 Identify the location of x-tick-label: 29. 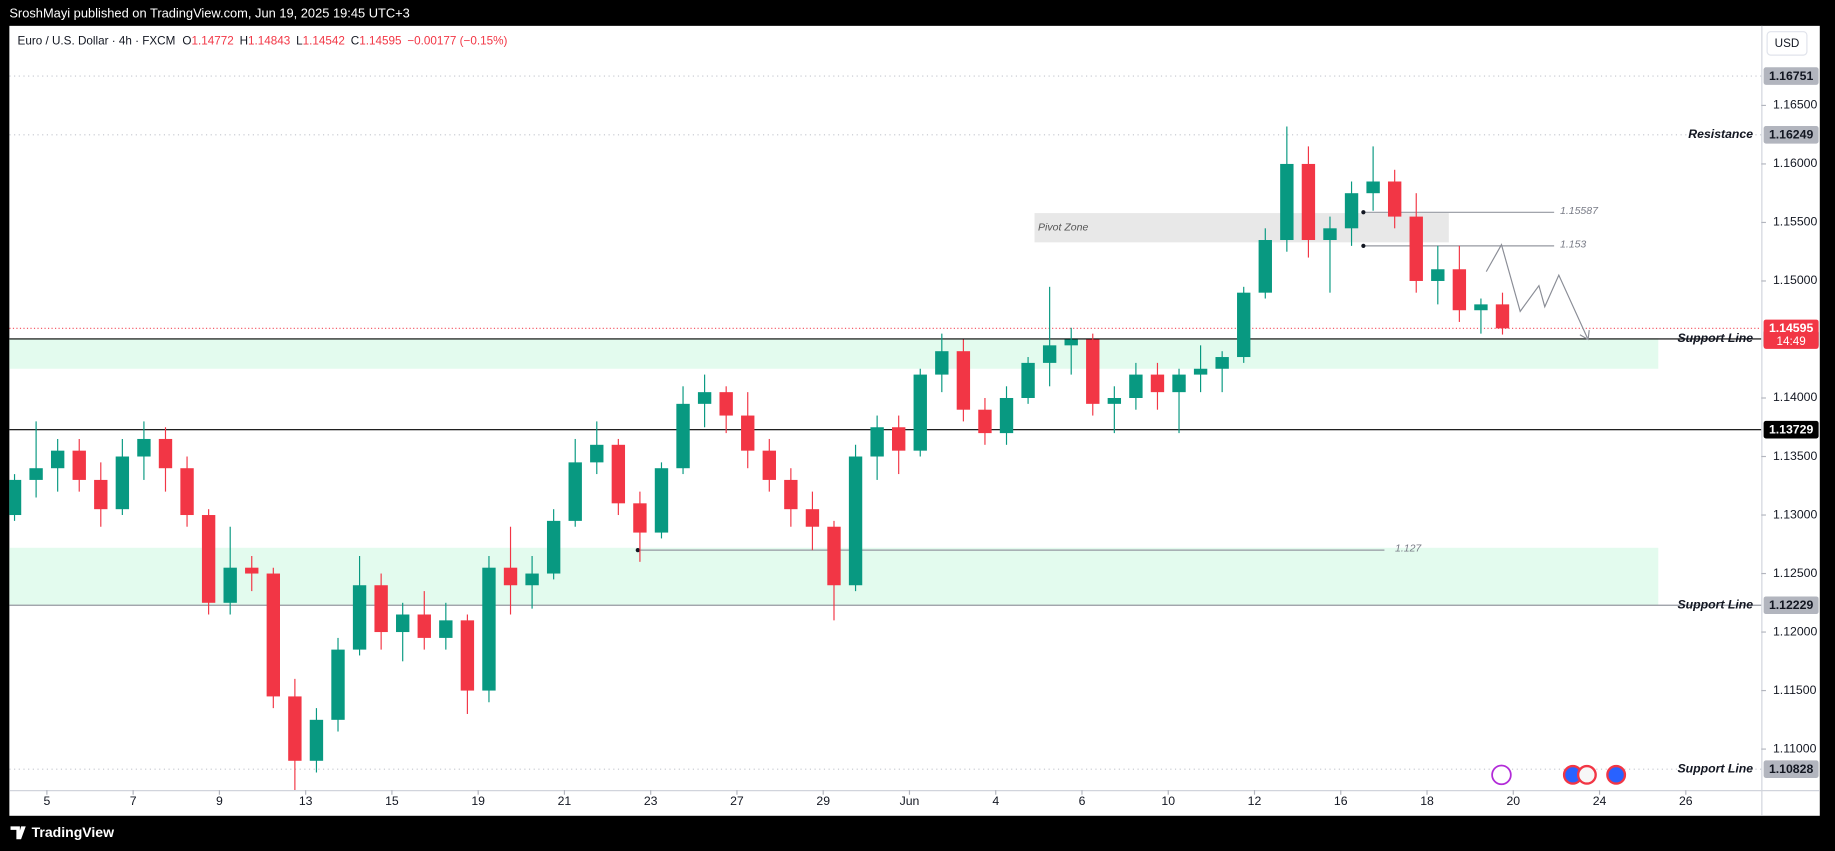
(823, 801).